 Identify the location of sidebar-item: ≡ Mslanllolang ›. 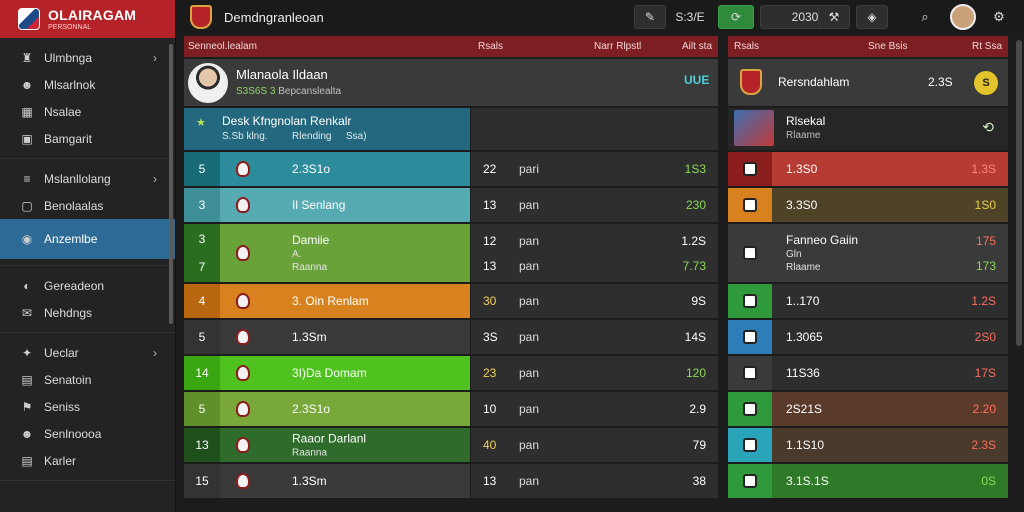
(87, 178).